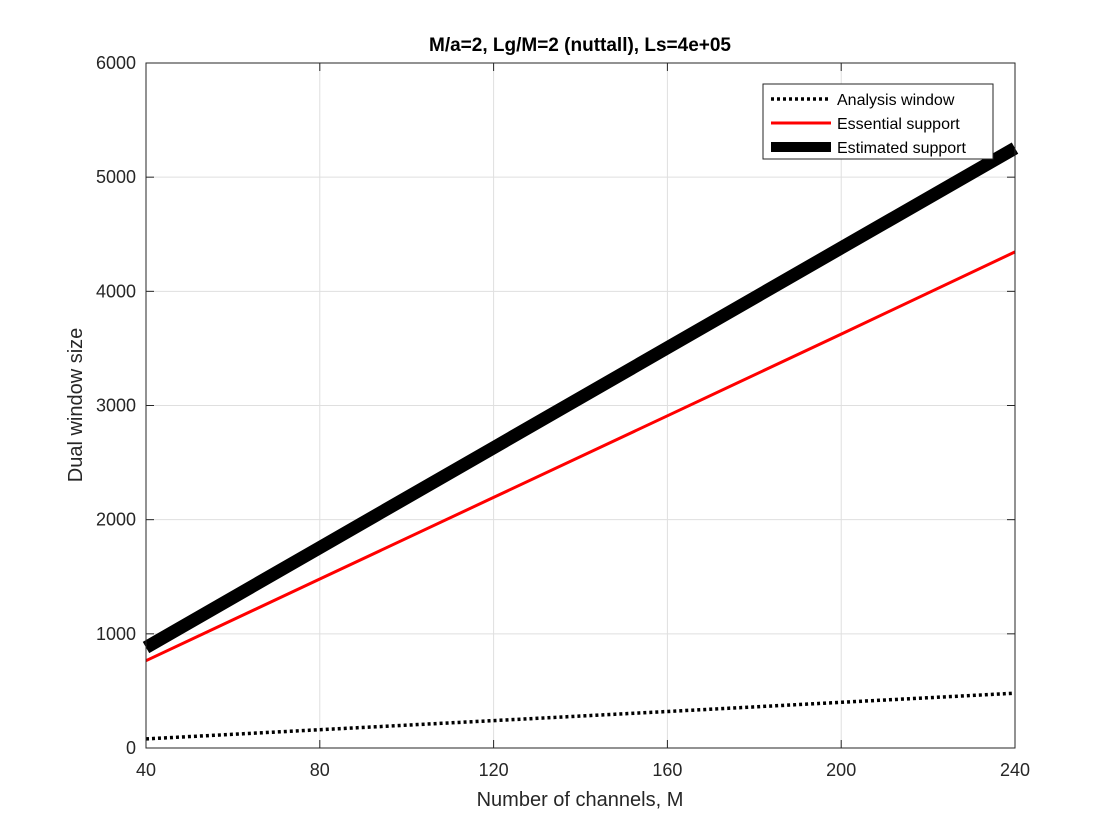  I want to click on x-axis-label: Number of channels, M, so click(580, 800).